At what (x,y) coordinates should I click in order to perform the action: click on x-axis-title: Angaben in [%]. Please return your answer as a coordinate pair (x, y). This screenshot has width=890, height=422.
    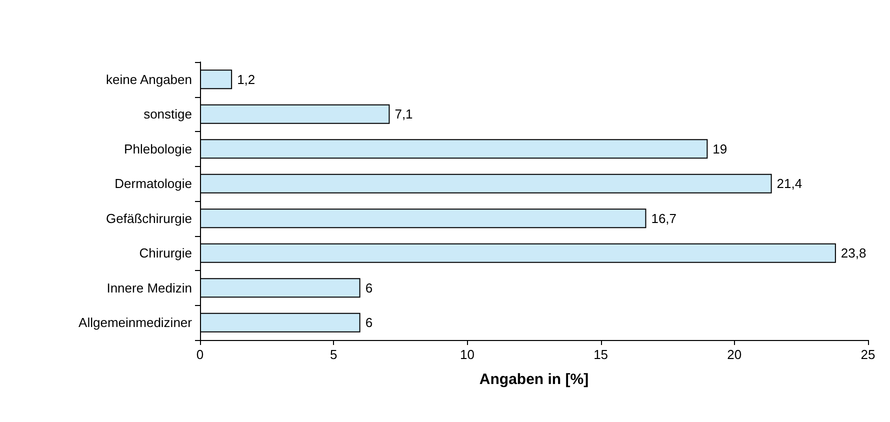
    Looking at the image, I should click on (534, 379).